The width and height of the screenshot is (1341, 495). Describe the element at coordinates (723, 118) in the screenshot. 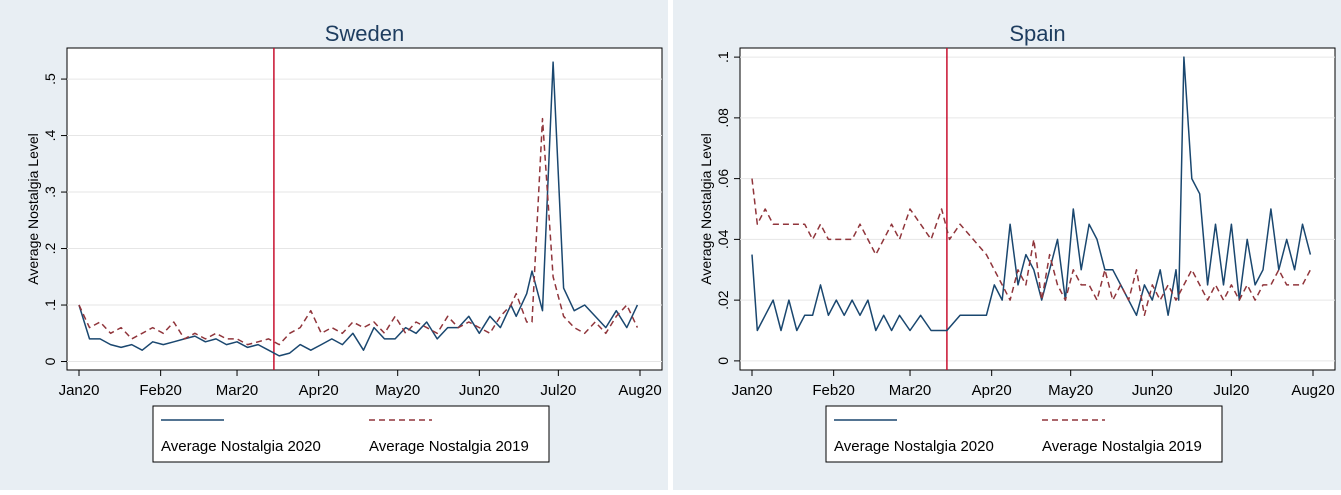

I see `y-tick-label: .08` at that location.